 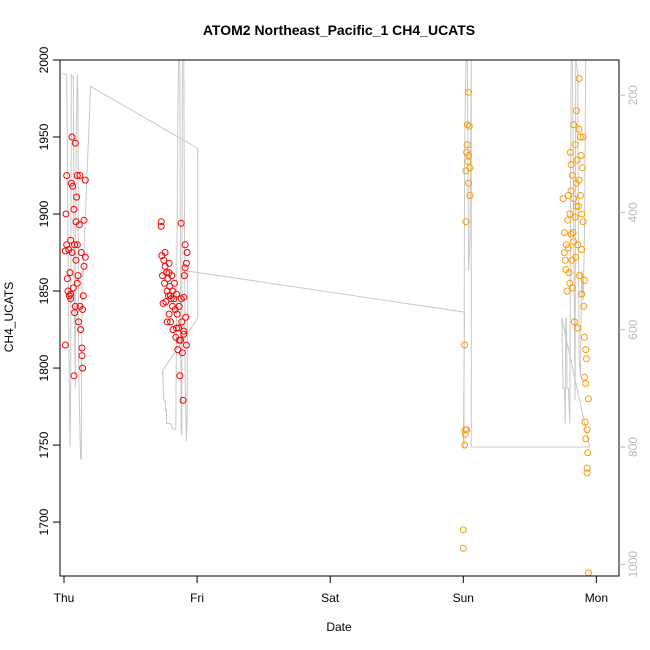 What do you see at coordinates (44, 59) in the screenshot?
I see `y-tick-label: 2000` at bounding box center [44, 59].